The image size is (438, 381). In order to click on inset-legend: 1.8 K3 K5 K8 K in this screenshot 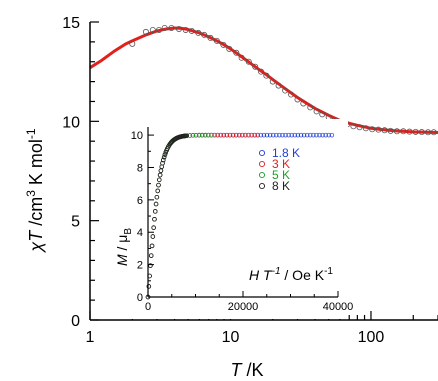, I will do `click(279, 169)`.